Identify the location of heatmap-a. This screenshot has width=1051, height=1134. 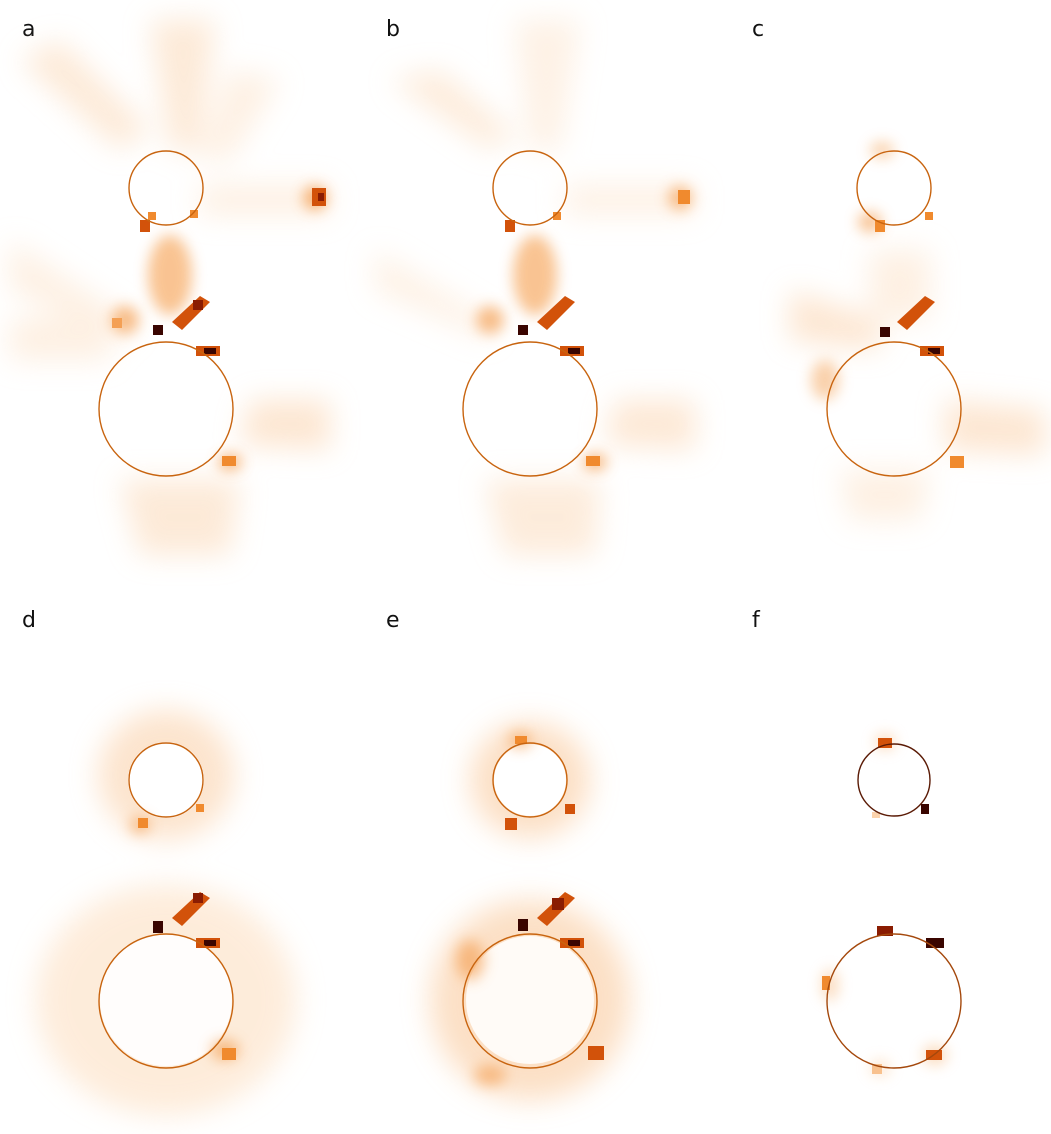
(170, 287).